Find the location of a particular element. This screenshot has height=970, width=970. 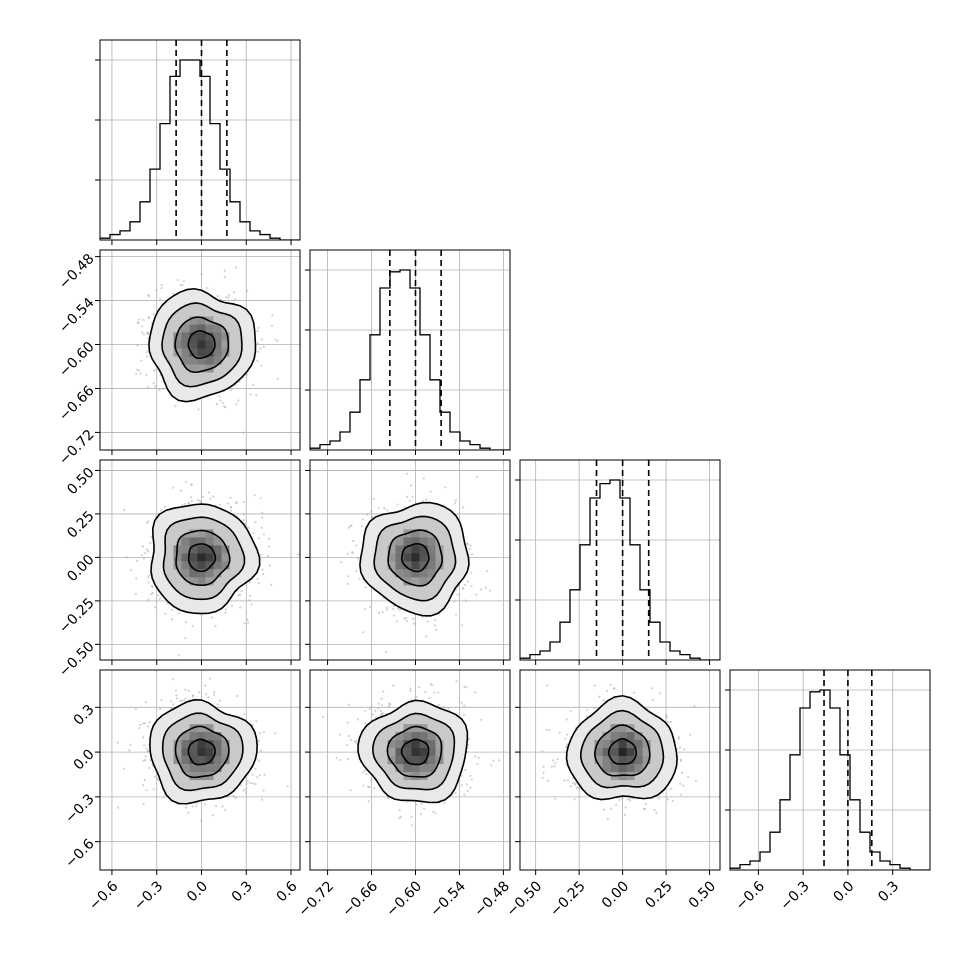

x-tick-label: −0.3 is located at coordinates (148, 895).